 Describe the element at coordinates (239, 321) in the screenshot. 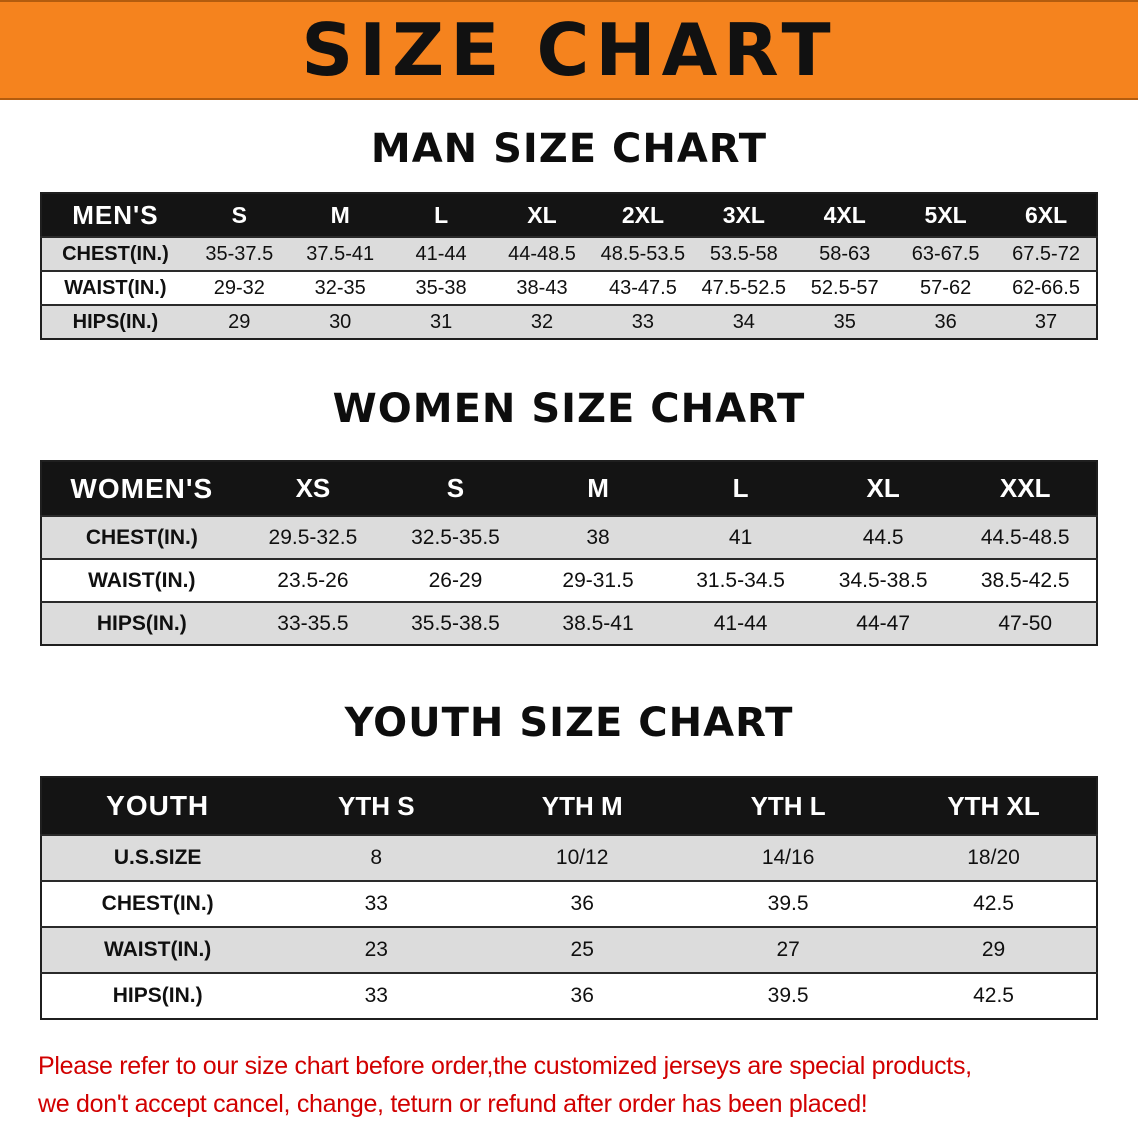

I see `size-value-cell: 29` at that location.